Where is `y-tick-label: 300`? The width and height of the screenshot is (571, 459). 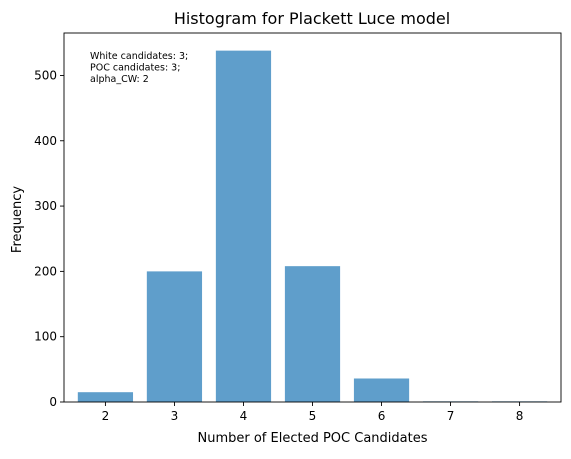
y-tick-label: 300 is located at coordinates (45, 206).